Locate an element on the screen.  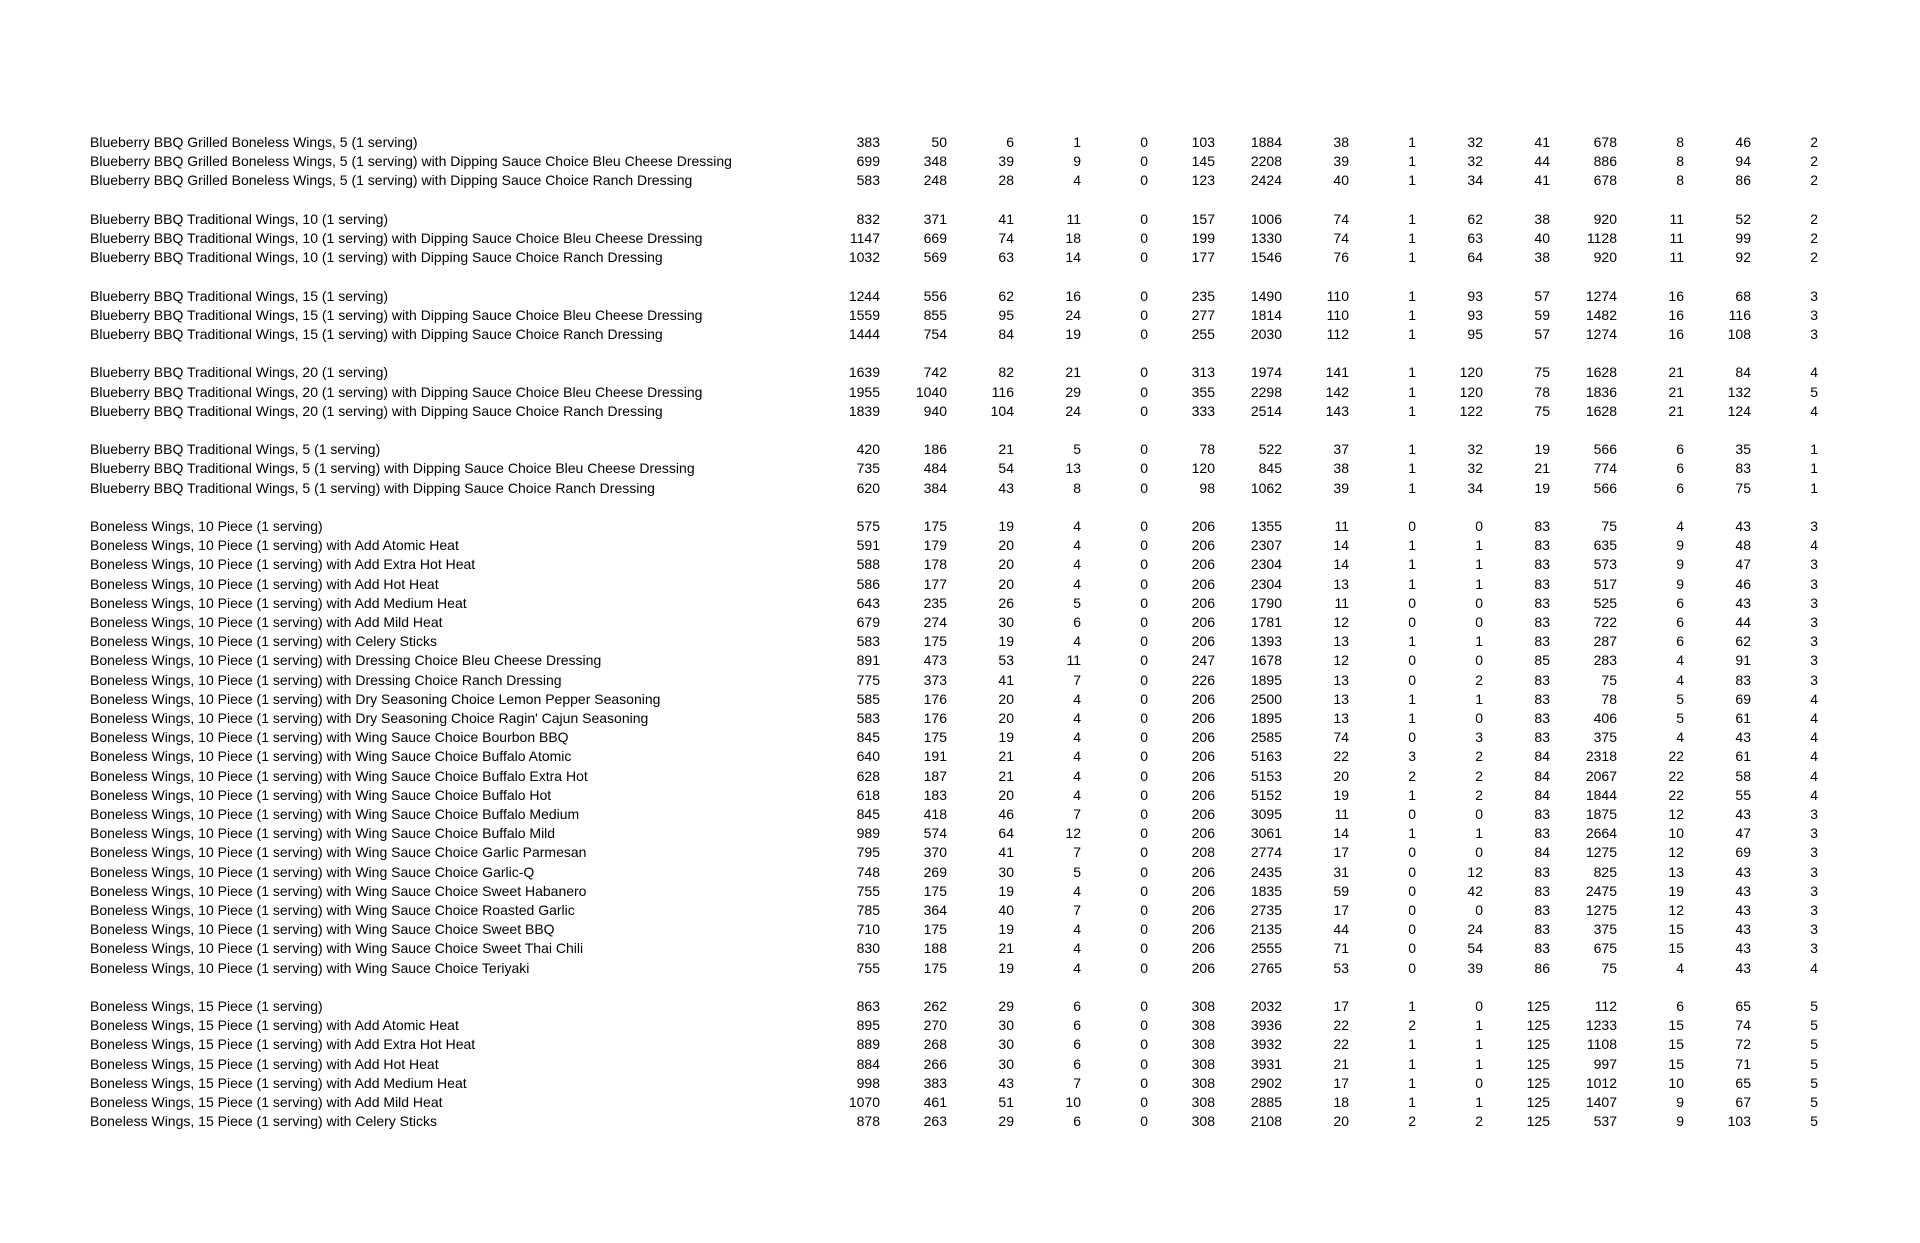
value-cell: 21 is located at coordinates (1006, 756).